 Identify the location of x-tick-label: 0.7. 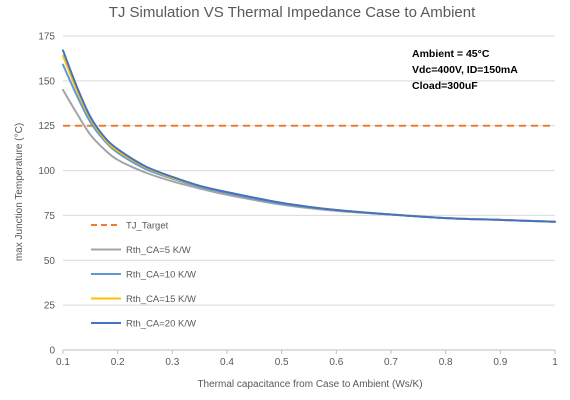
(391, 362).